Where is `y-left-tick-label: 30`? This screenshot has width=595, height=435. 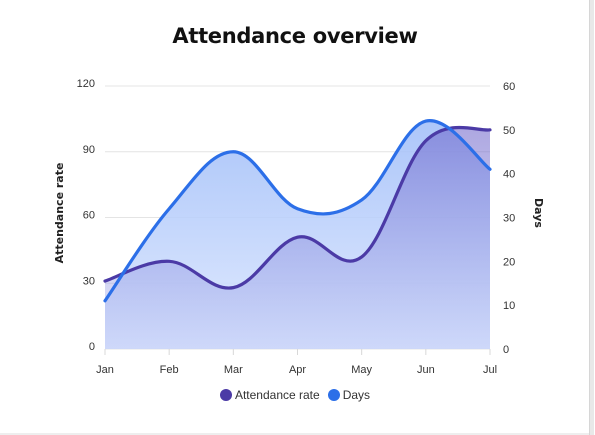 y-left-tick-label: 30 is located at coordinates (89, 281).